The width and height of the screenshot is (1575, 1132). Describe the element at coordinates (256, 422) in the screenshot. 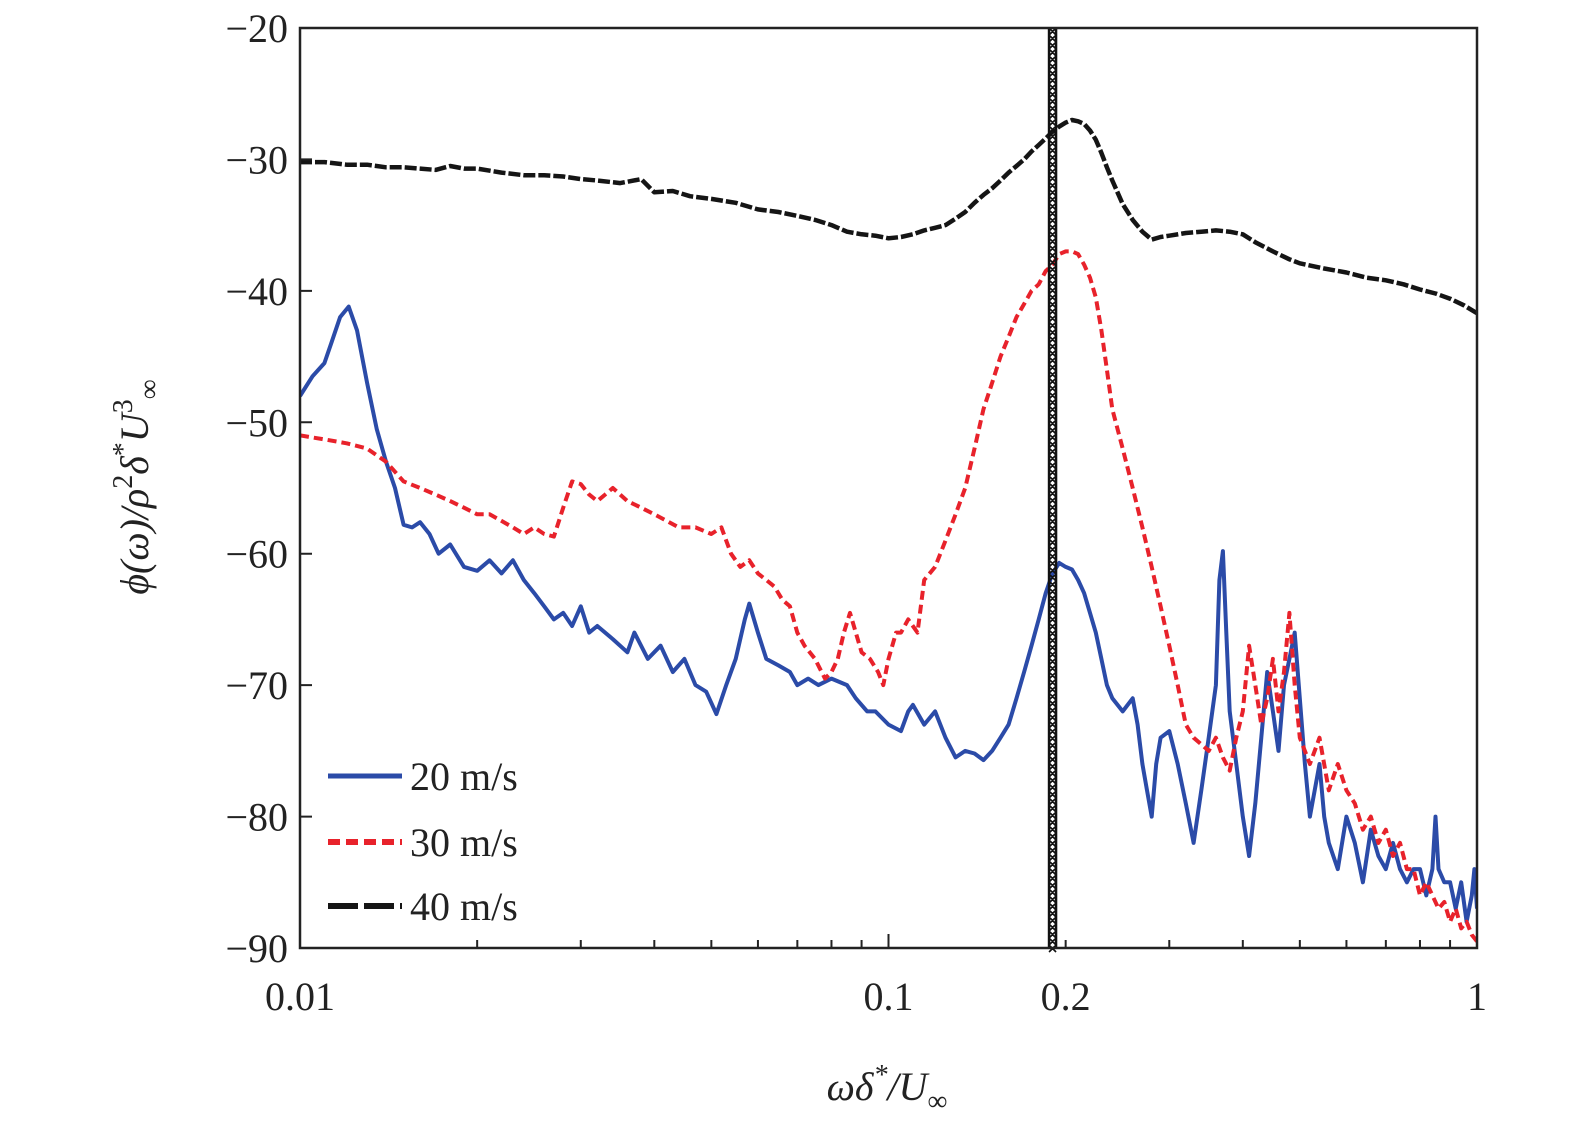

I see `y-tick-label: −50` at that location.